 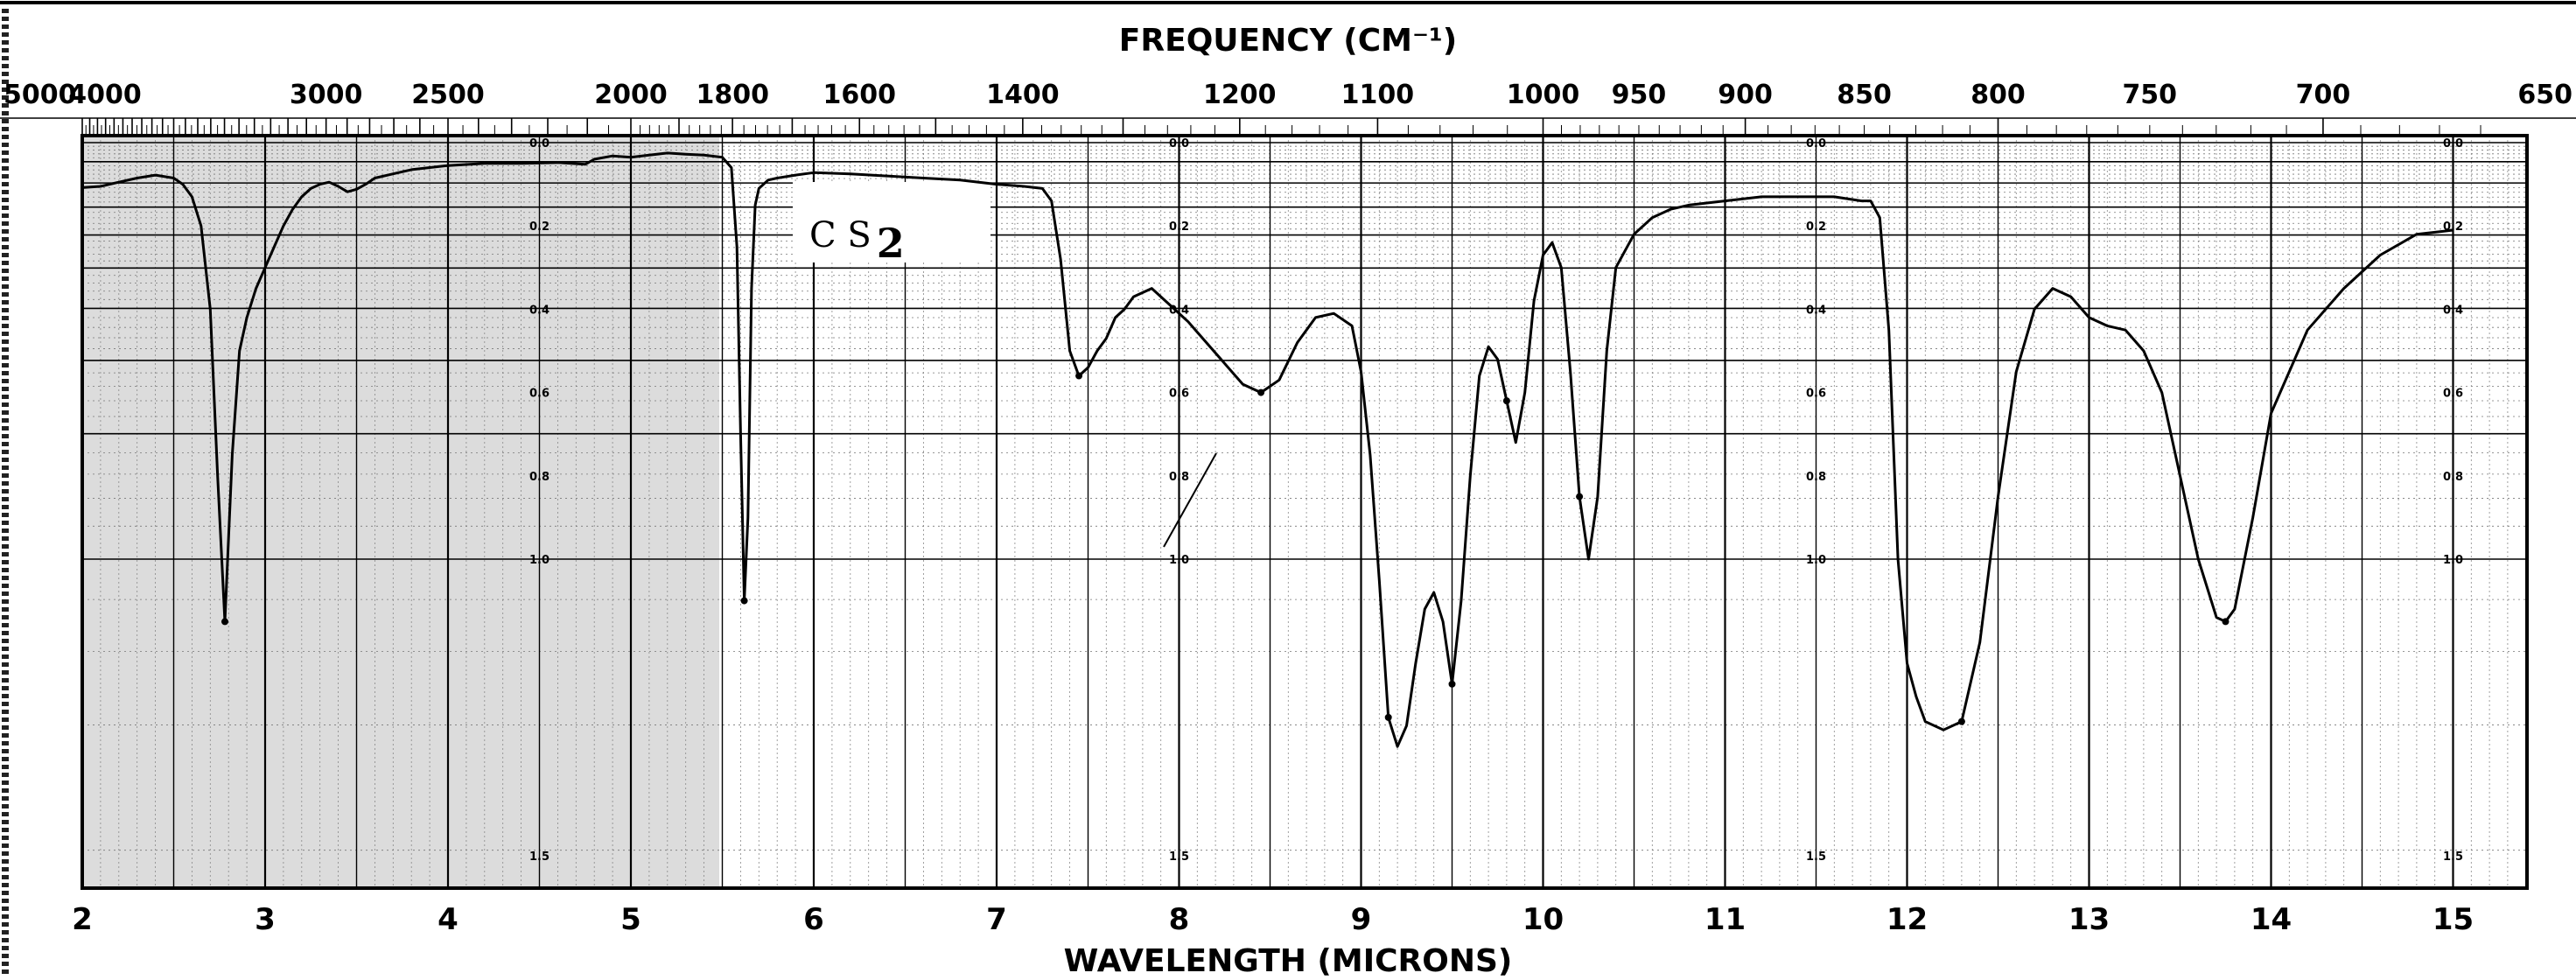 I want to click on wavelength-tick-label: 4, so click(x=448, y=919).